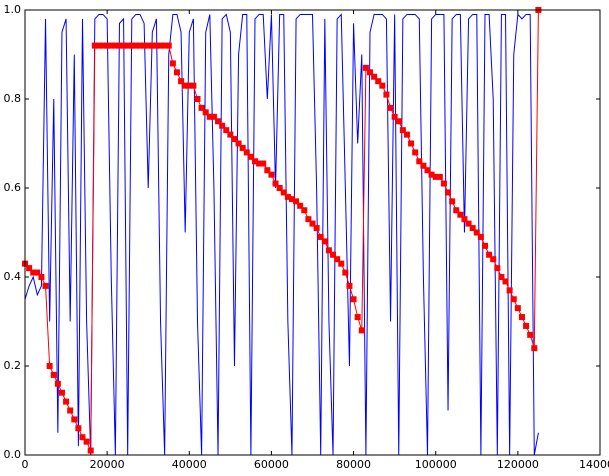  Describe the element at coordinates (436, 464) in the screenshot. I see `x-tick-label: 100000` at that location.